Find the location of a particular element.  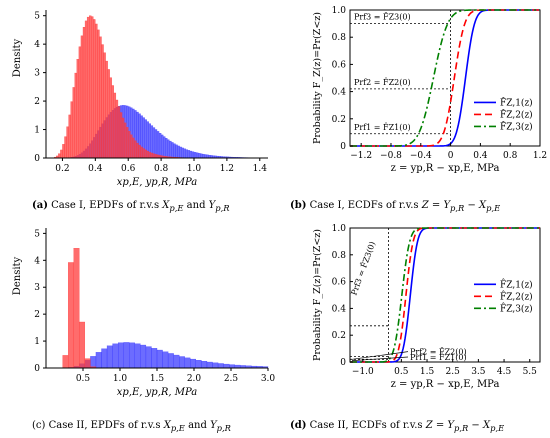

prob-annotation: Prf1 = F̂Z1(0) is located at coordinates (382, 127).